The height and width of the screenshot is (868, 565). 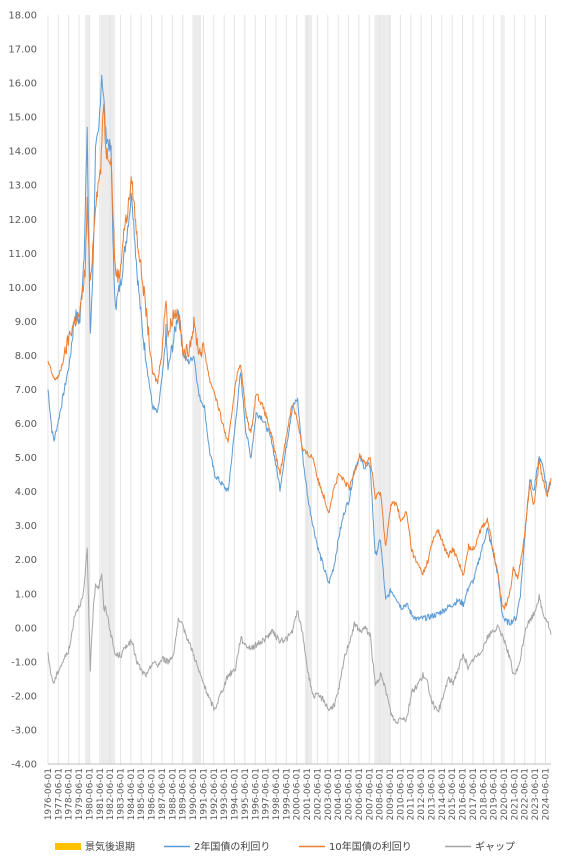 What do you see at coordinates (308, 794) in the screenshot?
I see `x-tick-label: 2001-06-01` at bounding box center [308, 794].